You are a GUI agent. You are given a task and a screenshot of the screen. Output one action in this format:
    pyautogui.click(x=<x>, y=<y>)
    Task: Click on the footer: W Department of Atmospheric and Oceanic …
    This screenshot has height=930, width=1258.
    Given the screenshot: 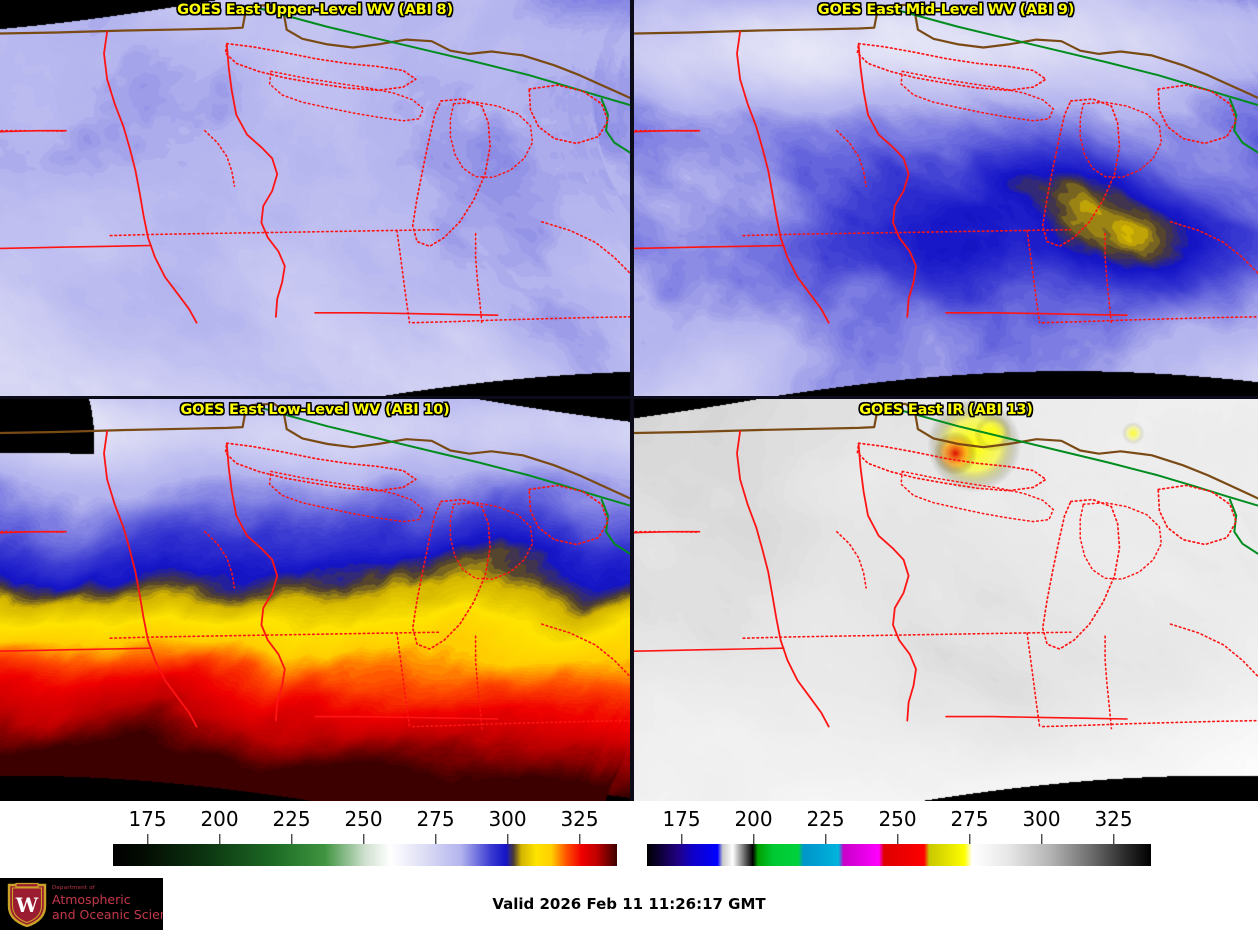 What is the action you would take?
    pyautogui.click(x=629, y=904)
    